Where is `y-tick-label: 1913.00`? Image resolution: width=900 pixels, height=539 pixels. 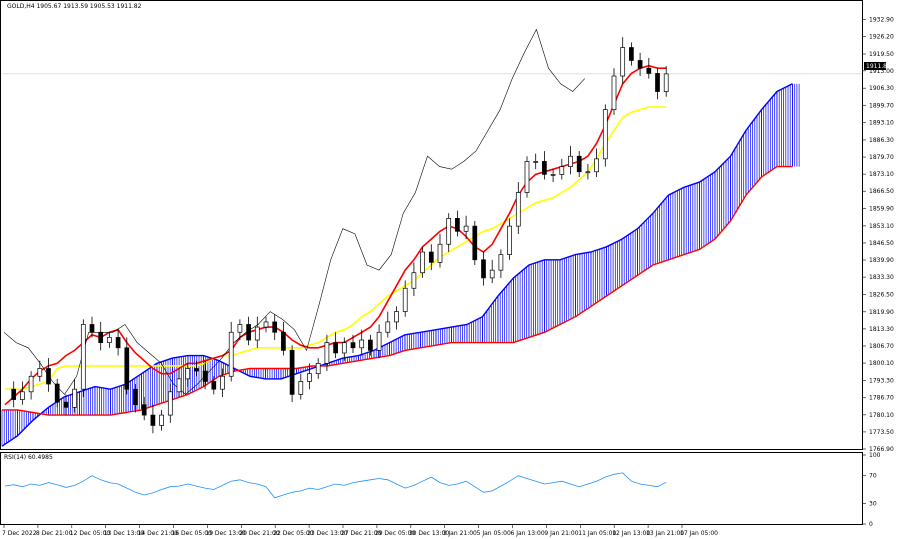
y-tick-label: 1913.00 is located at coordinates (881, 71).